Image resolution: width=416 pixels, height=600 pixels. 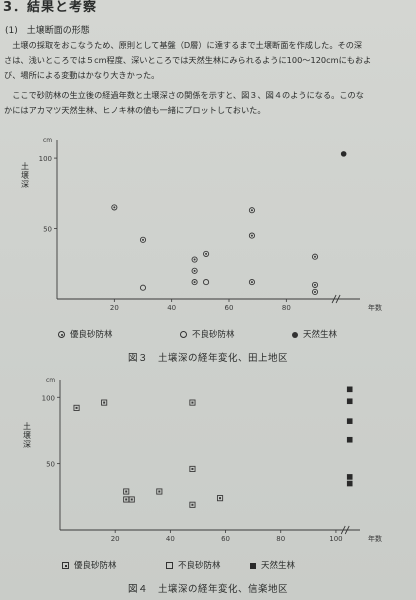 I want to click on square-dot-icon, so click(x=65, y=565).